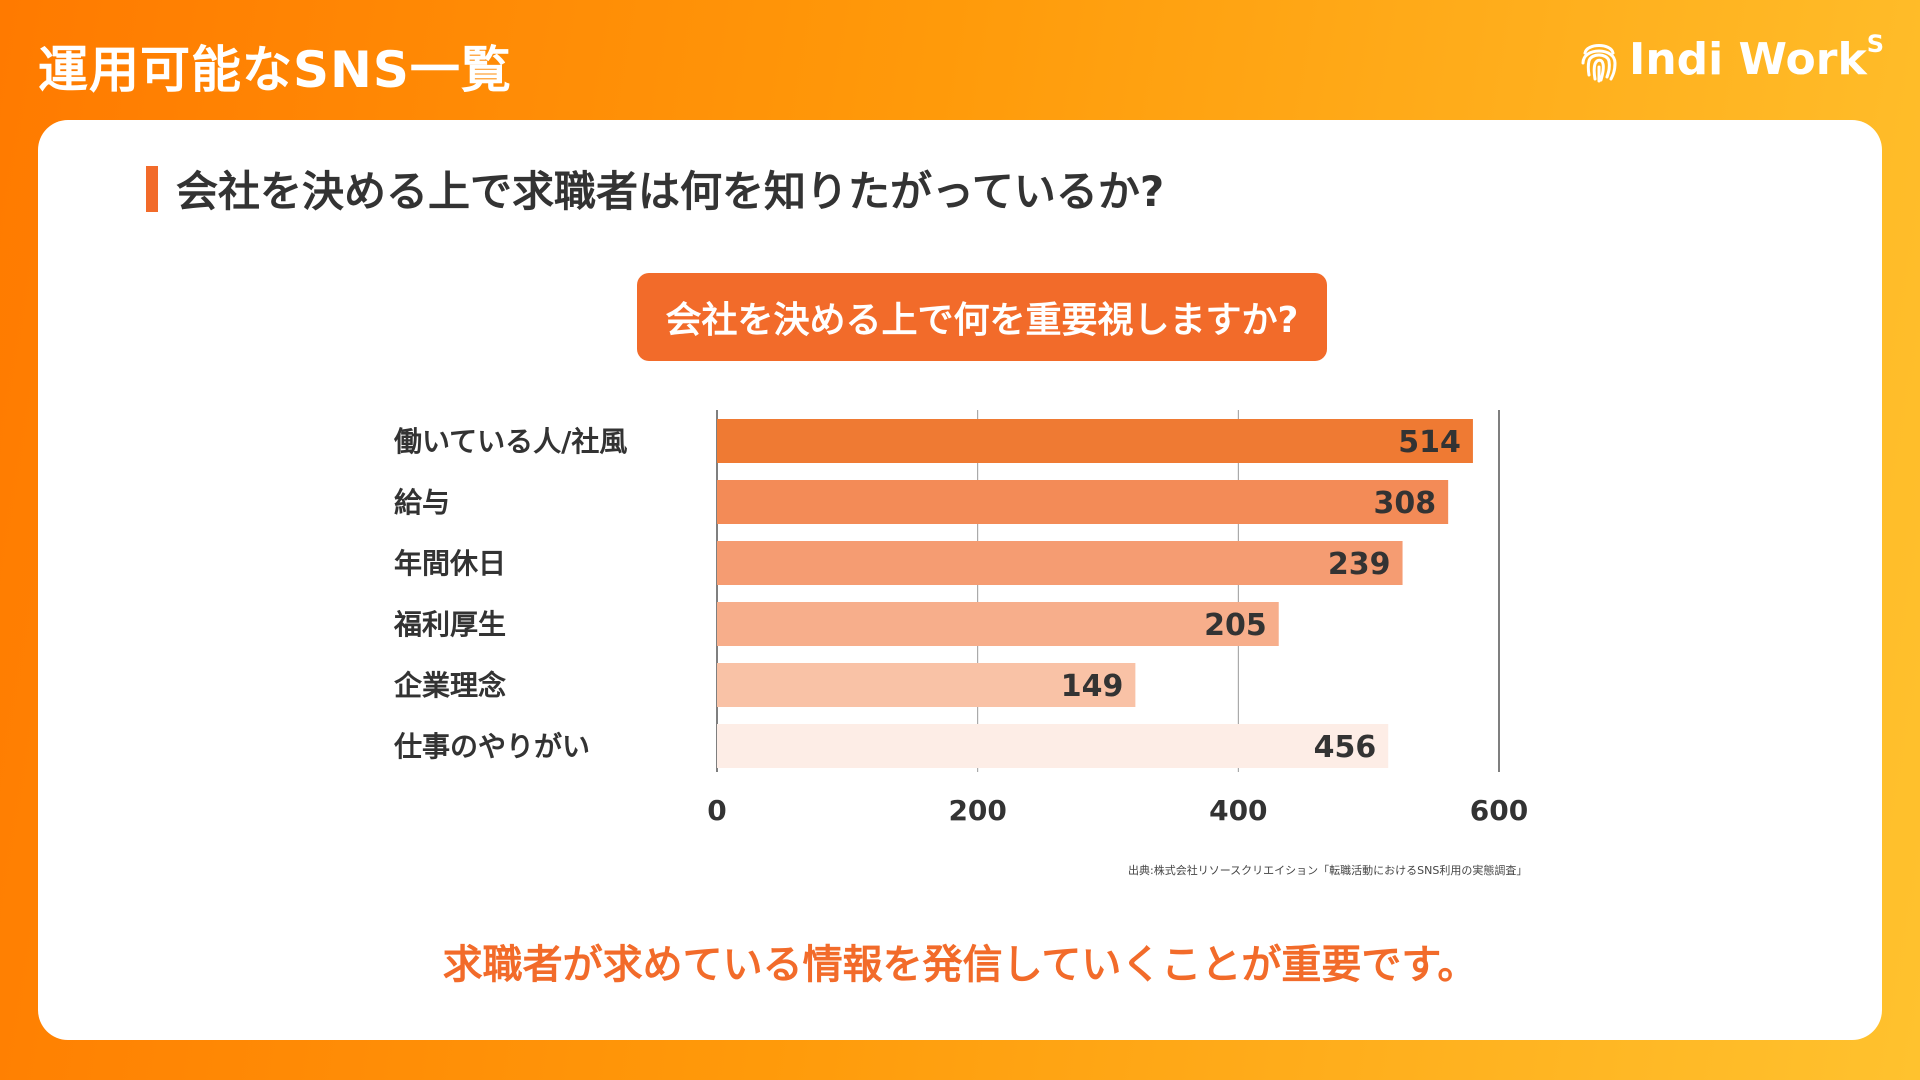 This screenshot has width=1920, height=1080. What do you see at coordinates (1499, 810) in the screenshot?
I see `x-tick-label: 600` at bounding box center [1499, 810].